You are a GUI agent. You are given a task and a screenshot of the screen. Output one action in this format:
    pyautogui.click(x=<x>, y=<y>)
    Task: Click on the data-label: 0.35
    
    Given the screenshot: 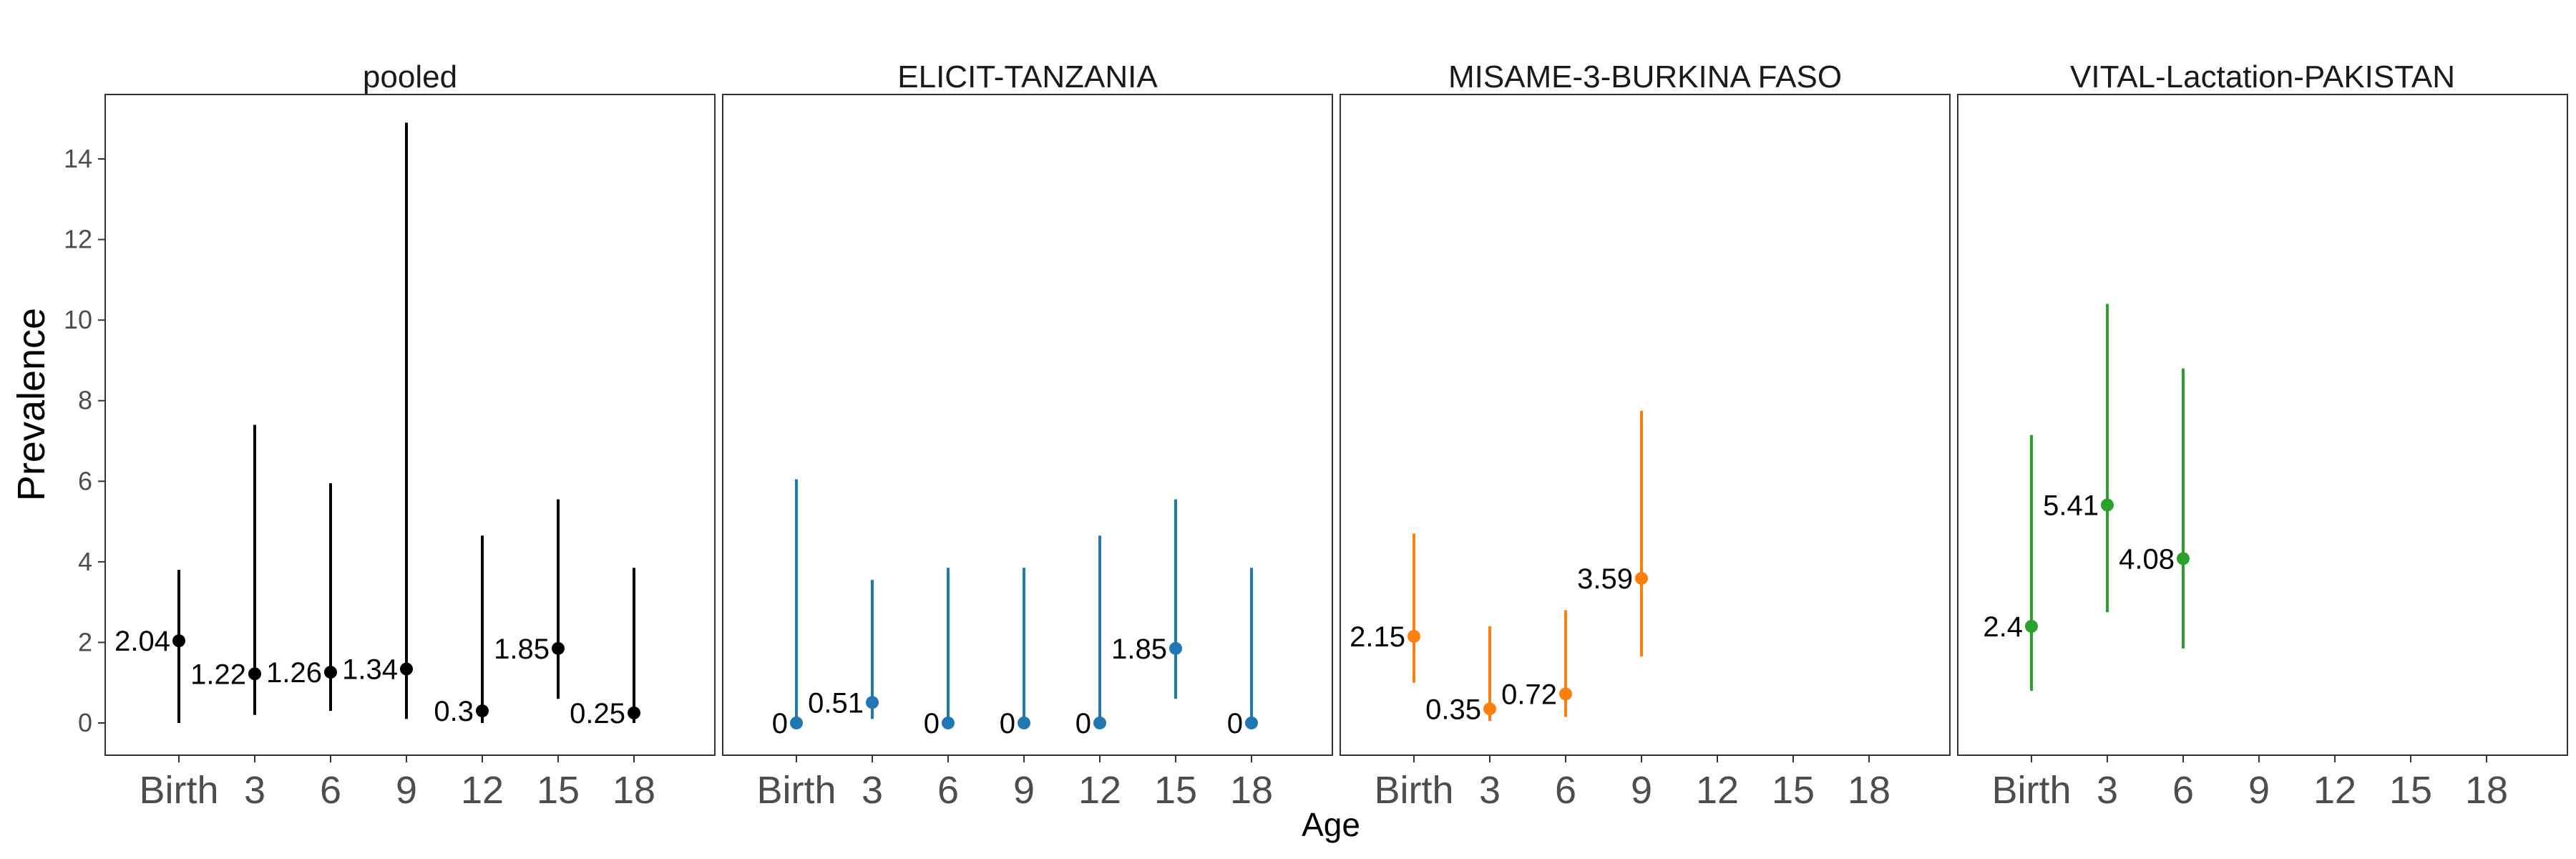 What is the action you would take?
    pyautogui.click(x=1453, y=709)
    